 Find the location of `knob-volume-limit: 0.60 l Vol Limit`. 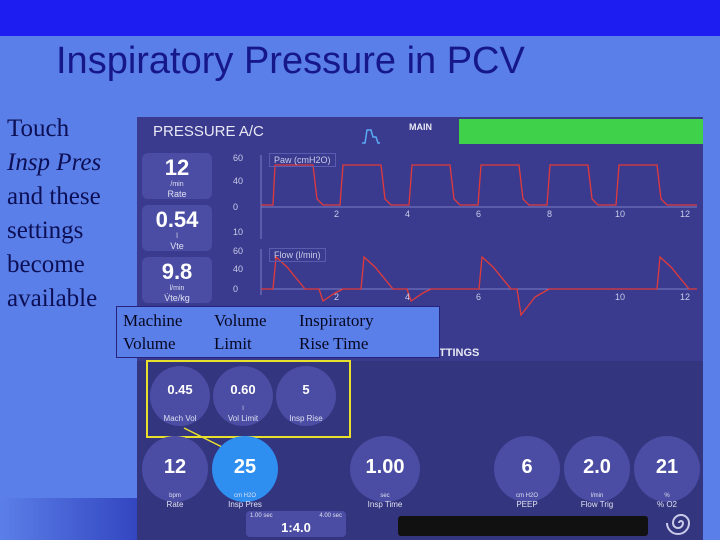

knob-volume-limit: 0.60 l Vol Limit is located at coordinates (243, 396).